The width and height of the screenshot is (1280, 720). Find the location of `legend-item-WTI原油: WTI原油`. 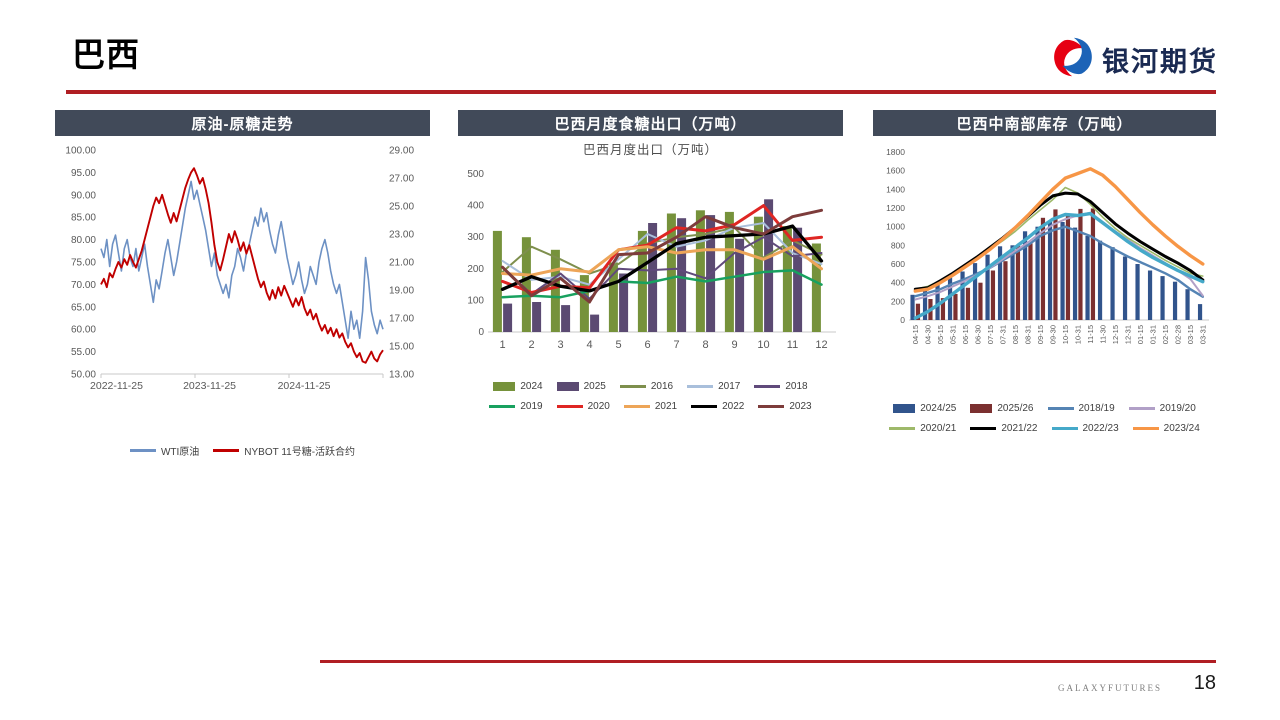

legend-item-WTI原油: WTI原油 is located at coordinates (164, 450).